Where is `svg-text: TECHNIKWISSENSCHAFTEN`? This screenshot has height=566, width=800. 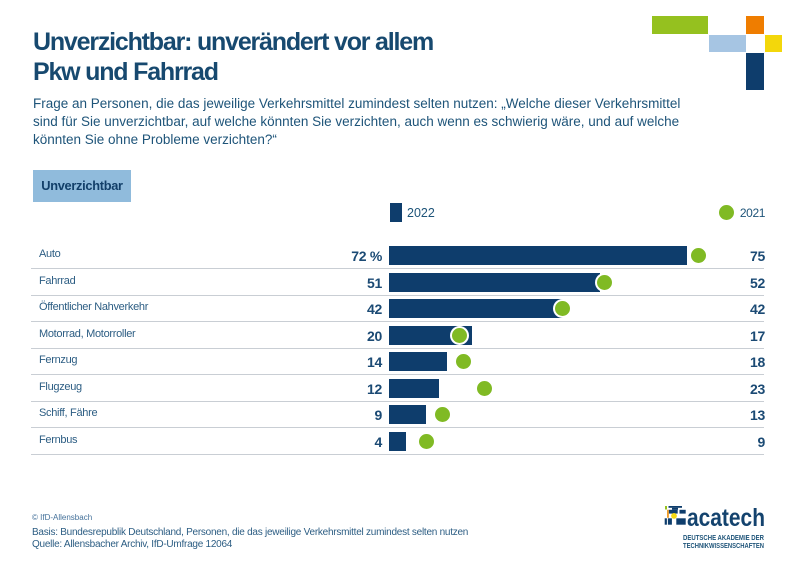
svg-text: TECHNIKWISSENSCHAFTEN is located at coordinates (723, 546).